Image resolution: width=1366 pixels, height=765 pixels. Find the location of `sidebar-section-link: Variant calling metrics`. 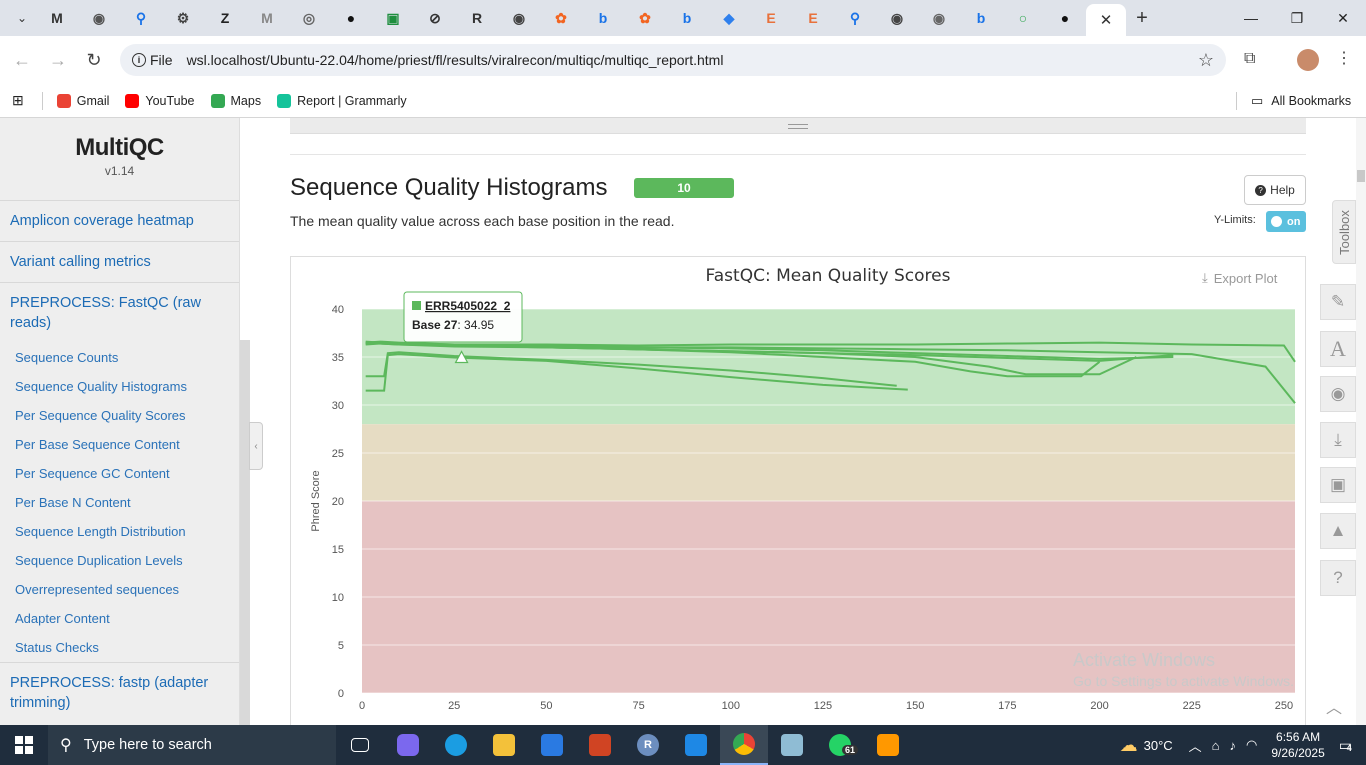

sidebar-section-link: Variant calling metrics is located at coordinates (119, 261).